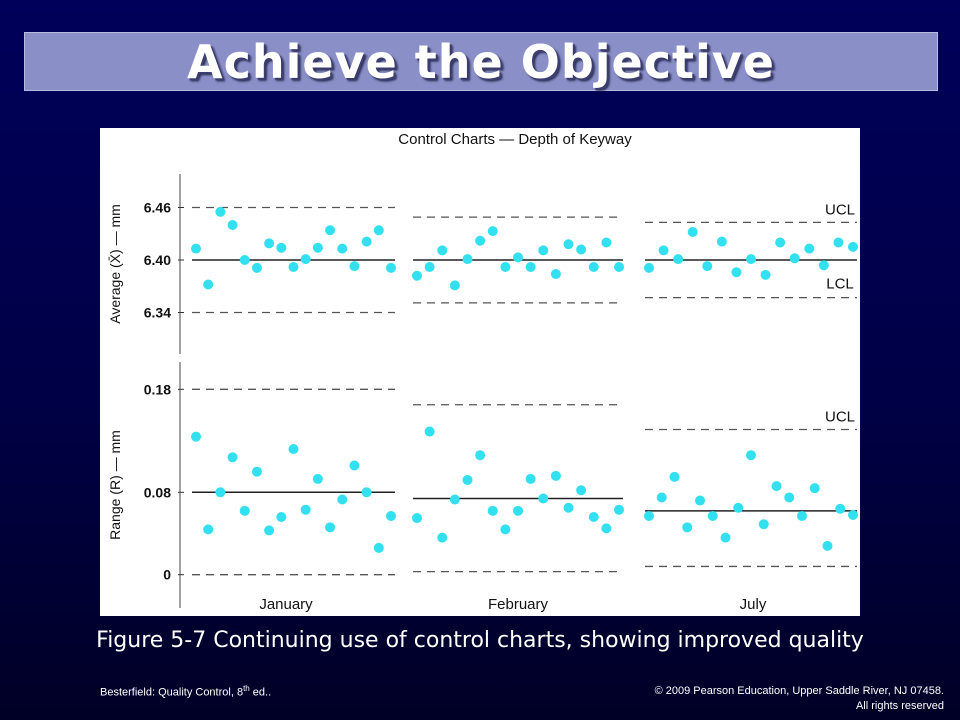 Image resolution: width=960 pixels, height=720 pixels. What do you see at coordinates (172, 692) in the screenshot?
I see `footer-citation-prefix: Besterfield: Quality Control, 8` at bounding box center [172, 692].